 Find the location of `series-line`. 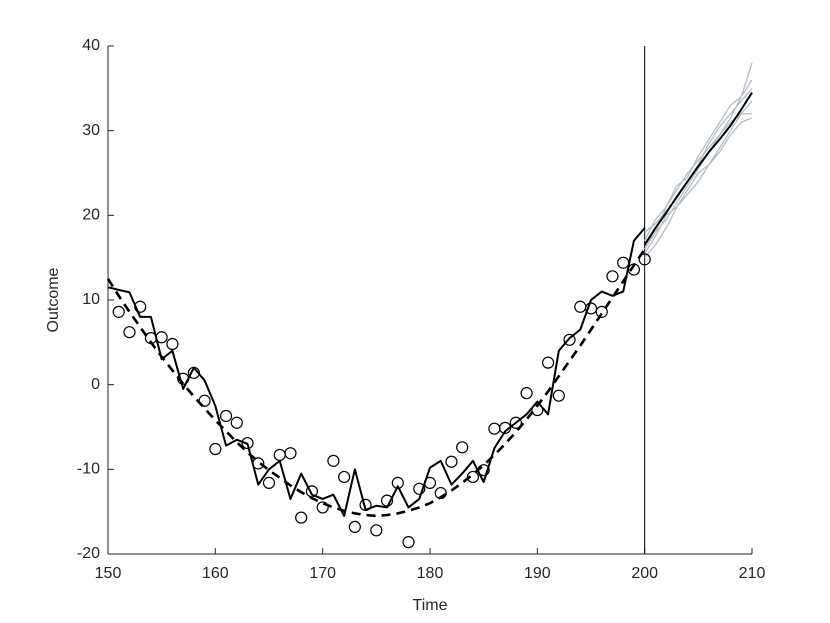

series-line is located at coordinates (698, 169).